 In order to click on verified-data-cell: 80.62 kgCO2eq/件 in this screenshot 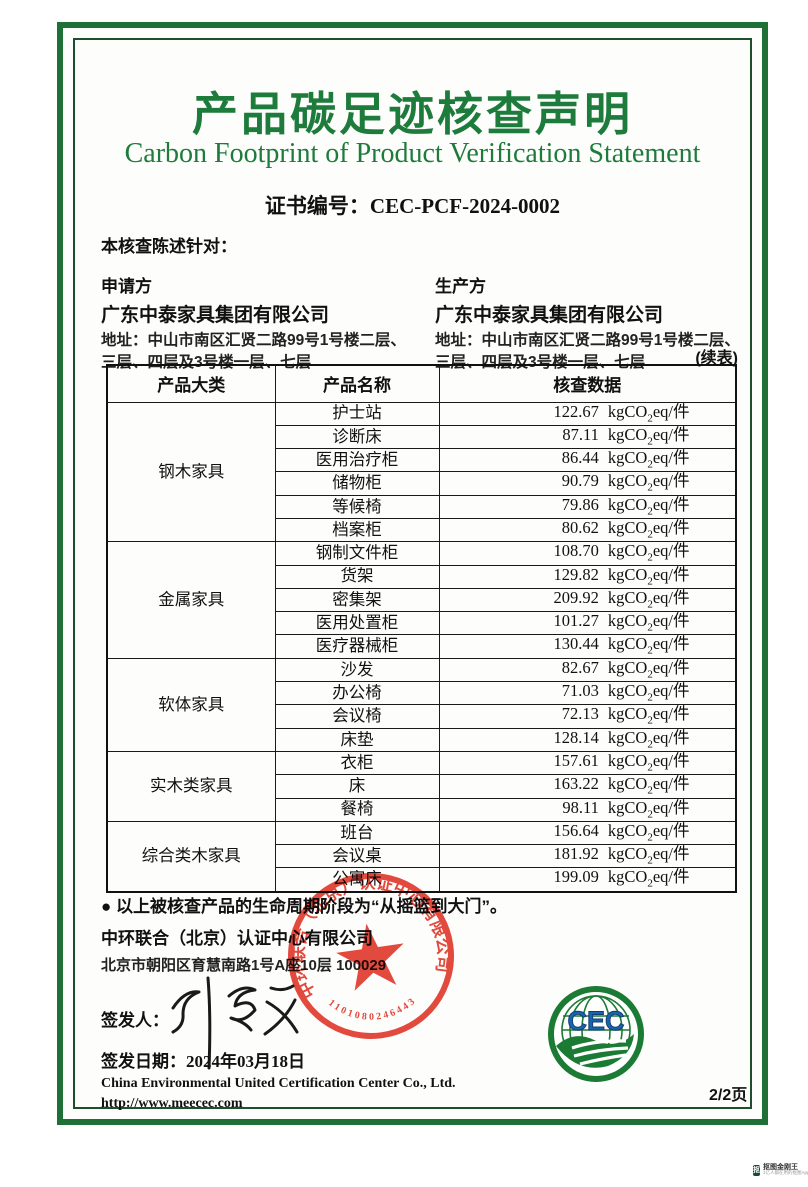, I will do `click(587, 530)`.